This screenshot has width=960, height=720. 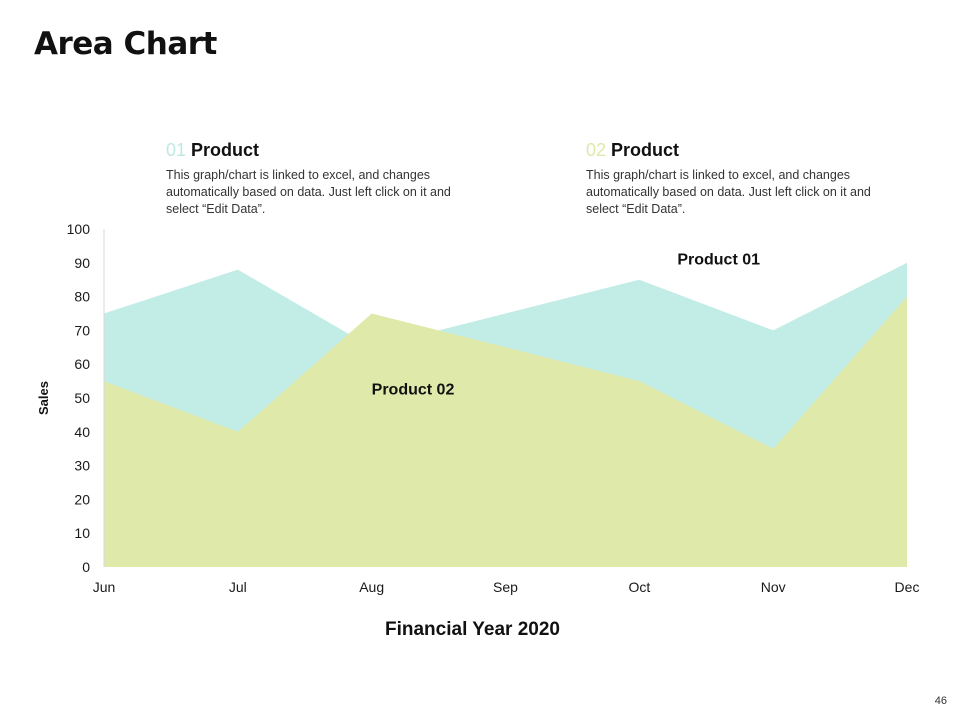 What do you see at coordinates (371, 587) in the screenshot?
I see `x-tick-label: Aug` at bounding box center [371, 587].